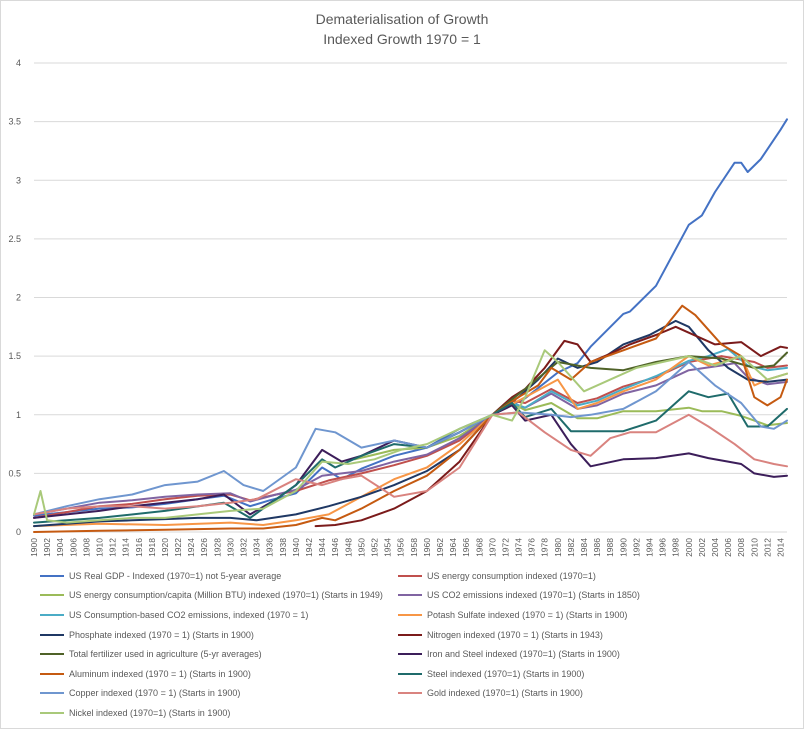 The image size is (804, 729). What do you see at coordinates (663, 547) in the screenshot?
I see `x-tick-label: 1996` at bounding box center [663, 547].